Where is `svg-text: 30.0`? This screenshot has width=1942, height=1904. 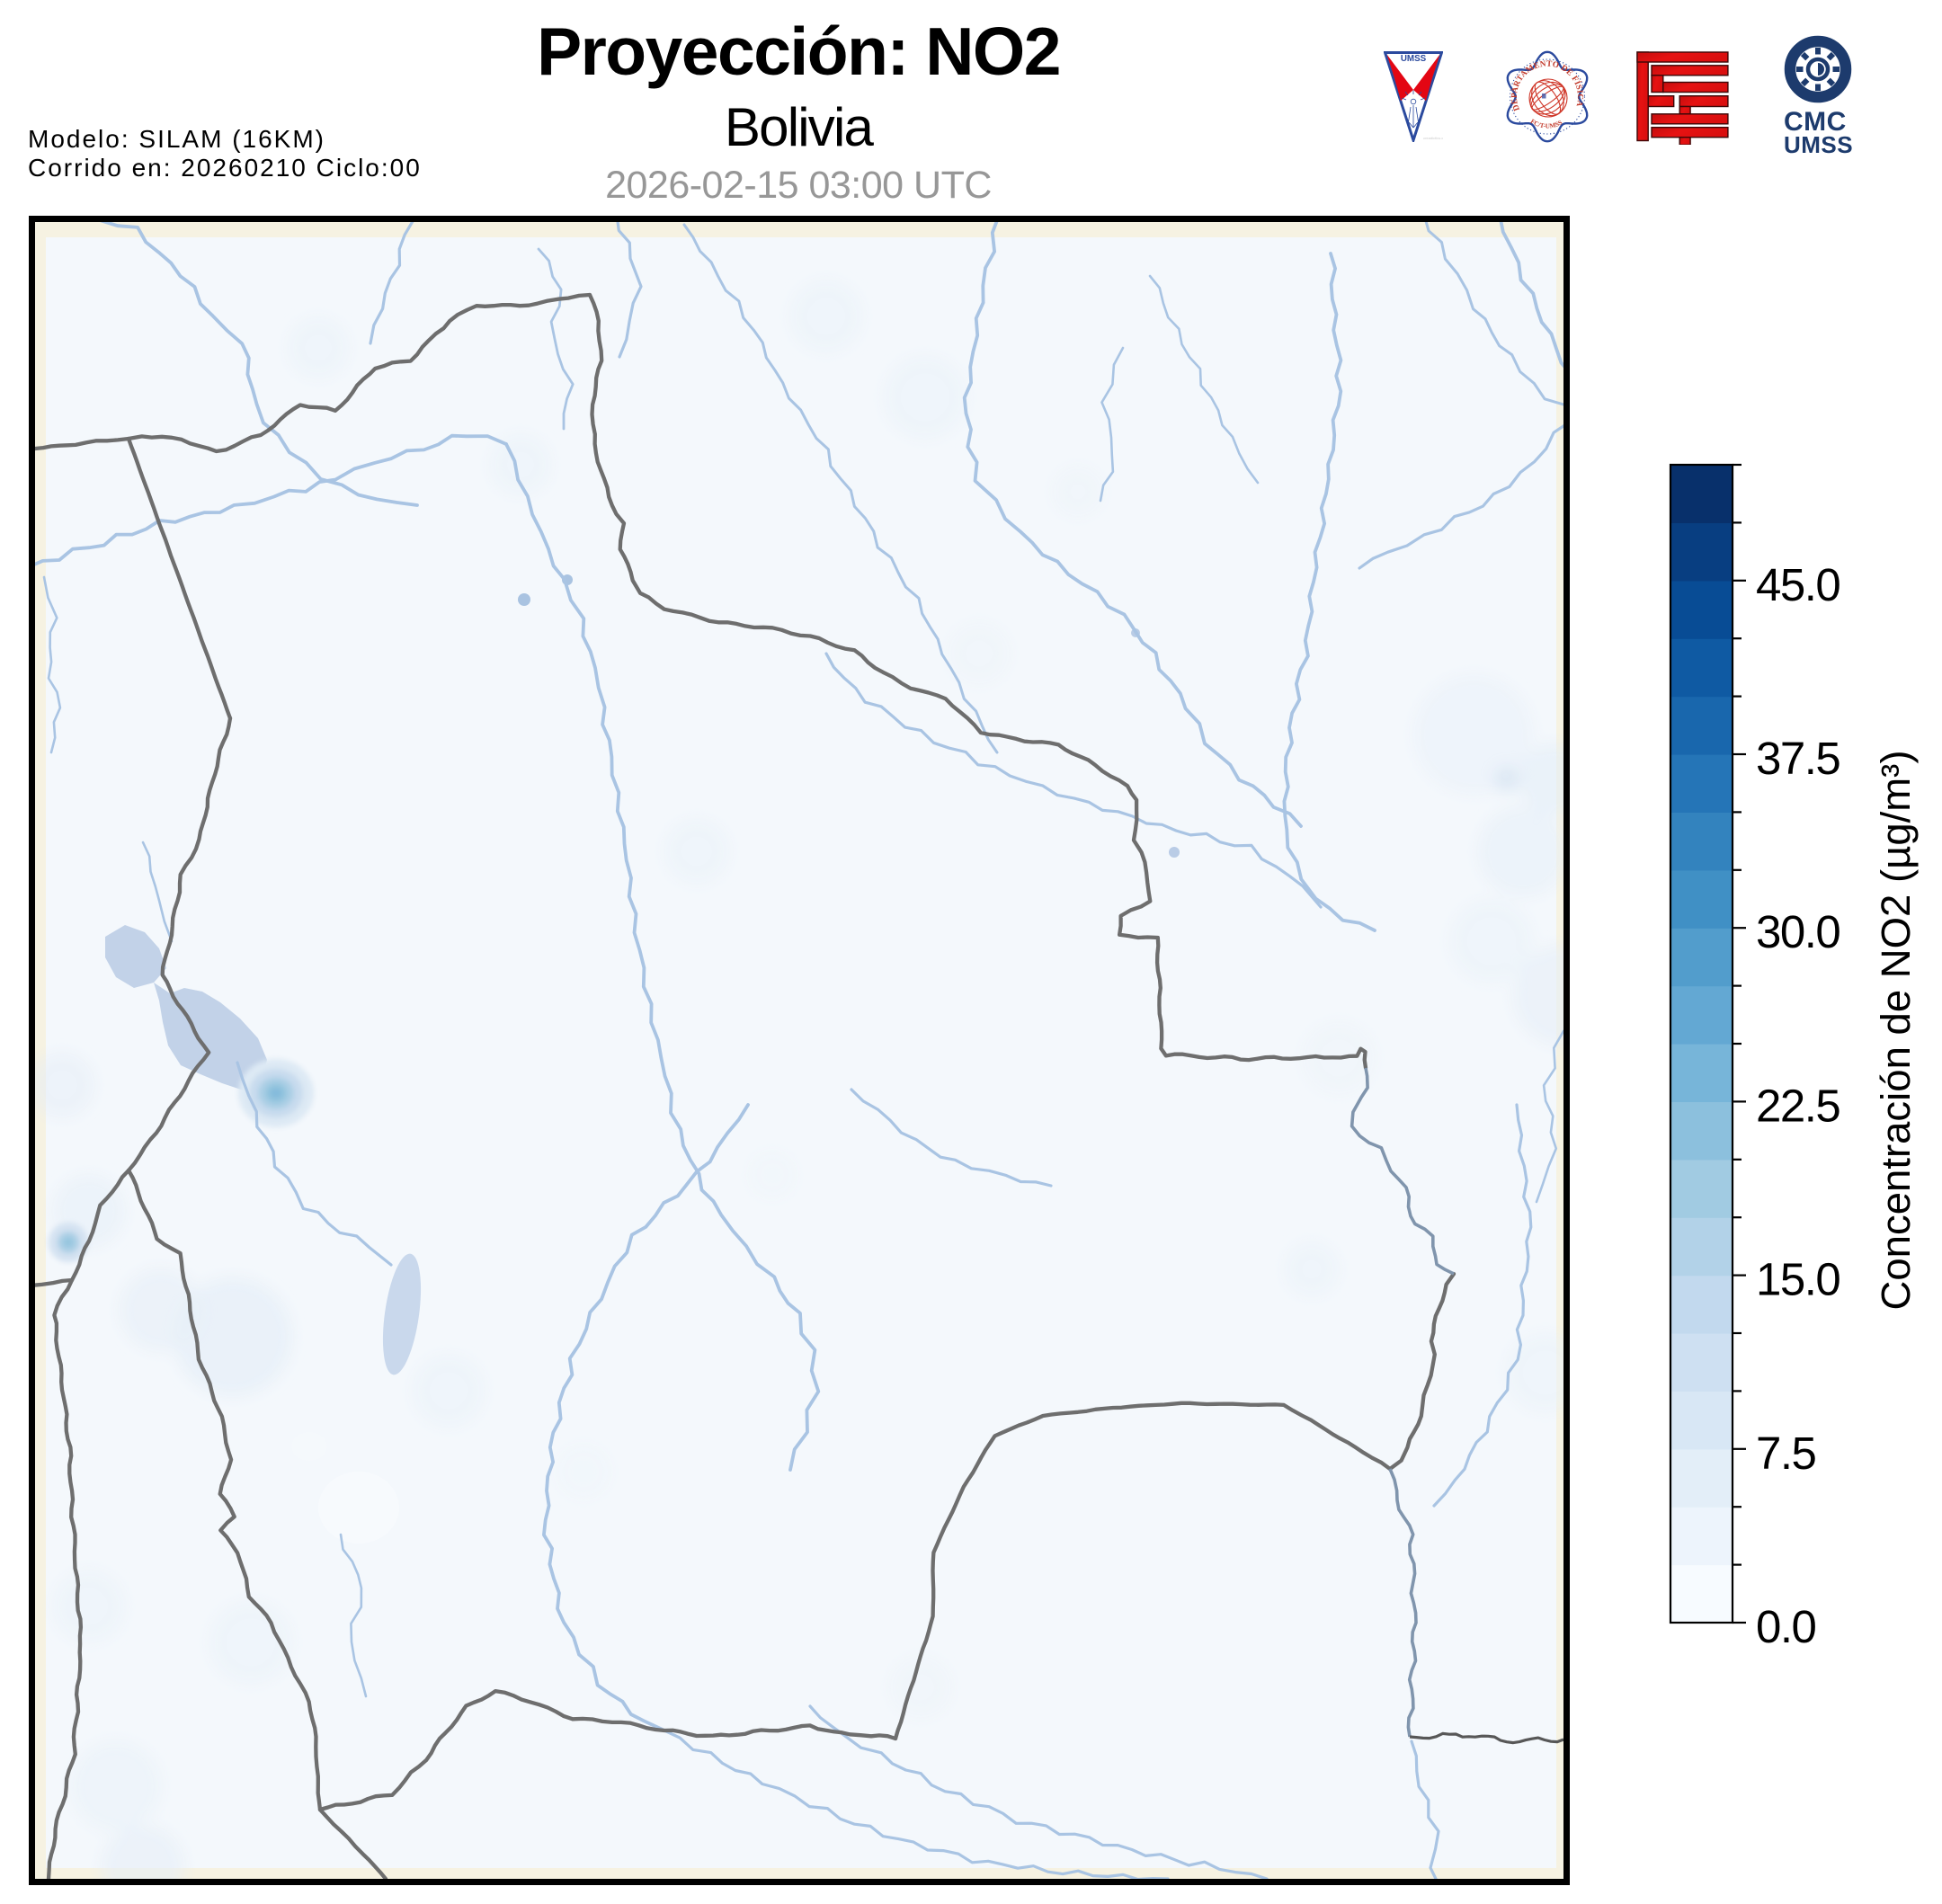
svg-text: 30.0 is located at coordinates (1798, 931).